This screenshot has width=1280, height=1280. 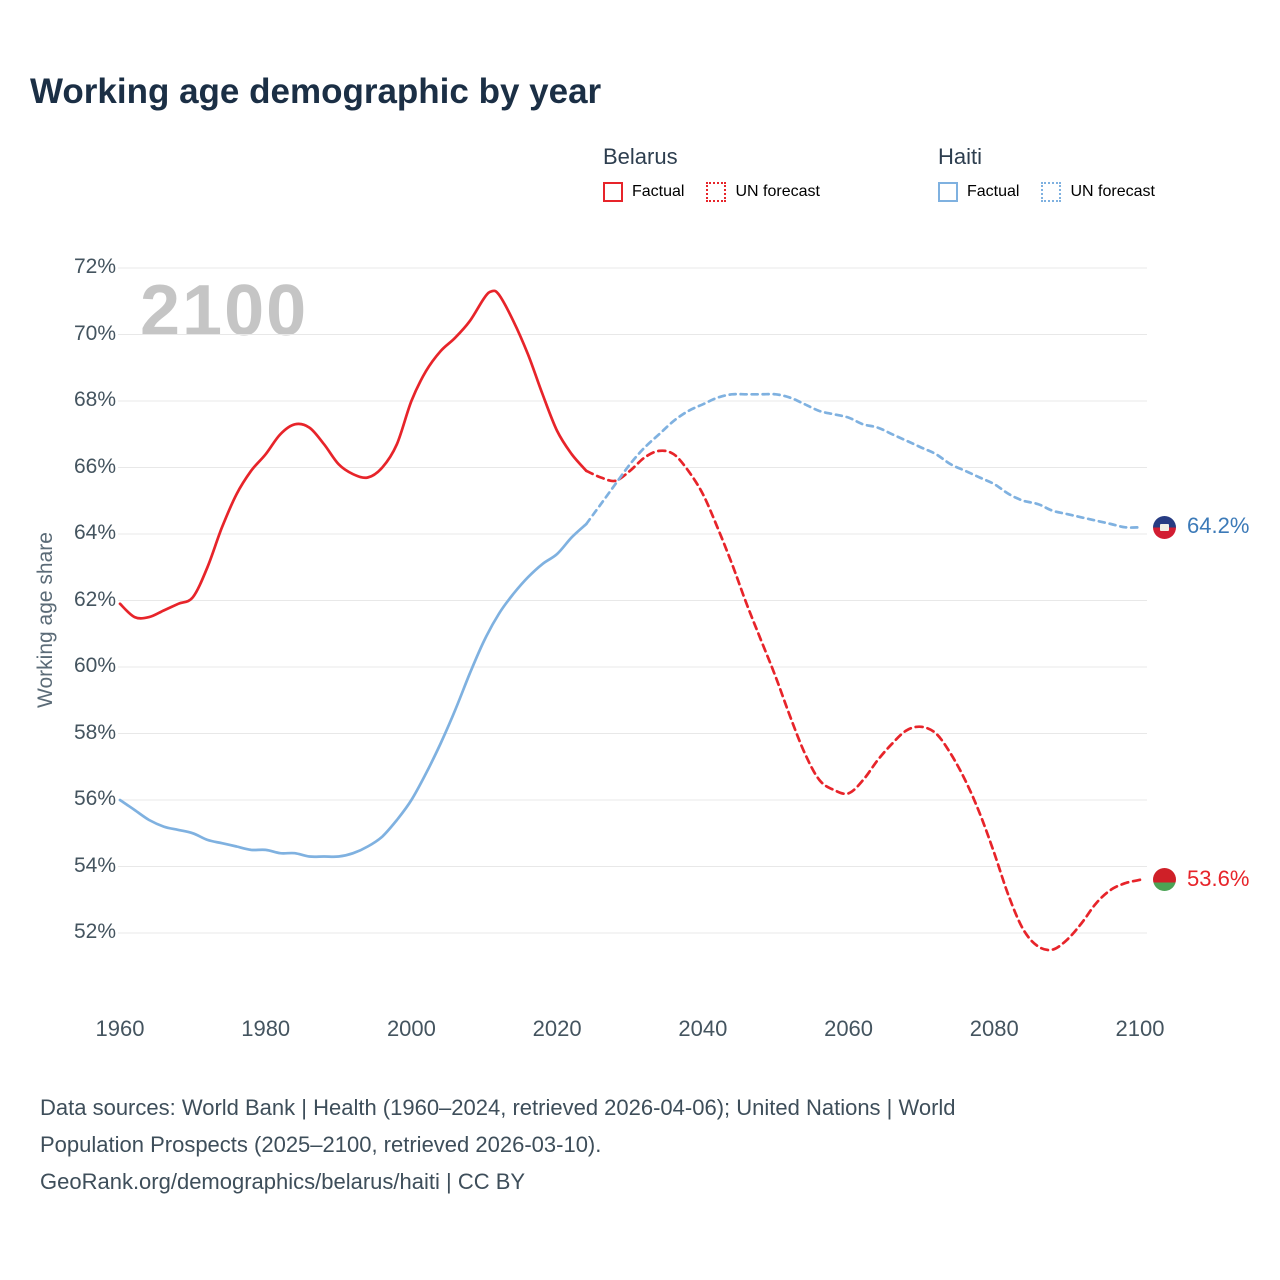 I want to click on y-tick-label: 54%, so click(x=94, y=865).